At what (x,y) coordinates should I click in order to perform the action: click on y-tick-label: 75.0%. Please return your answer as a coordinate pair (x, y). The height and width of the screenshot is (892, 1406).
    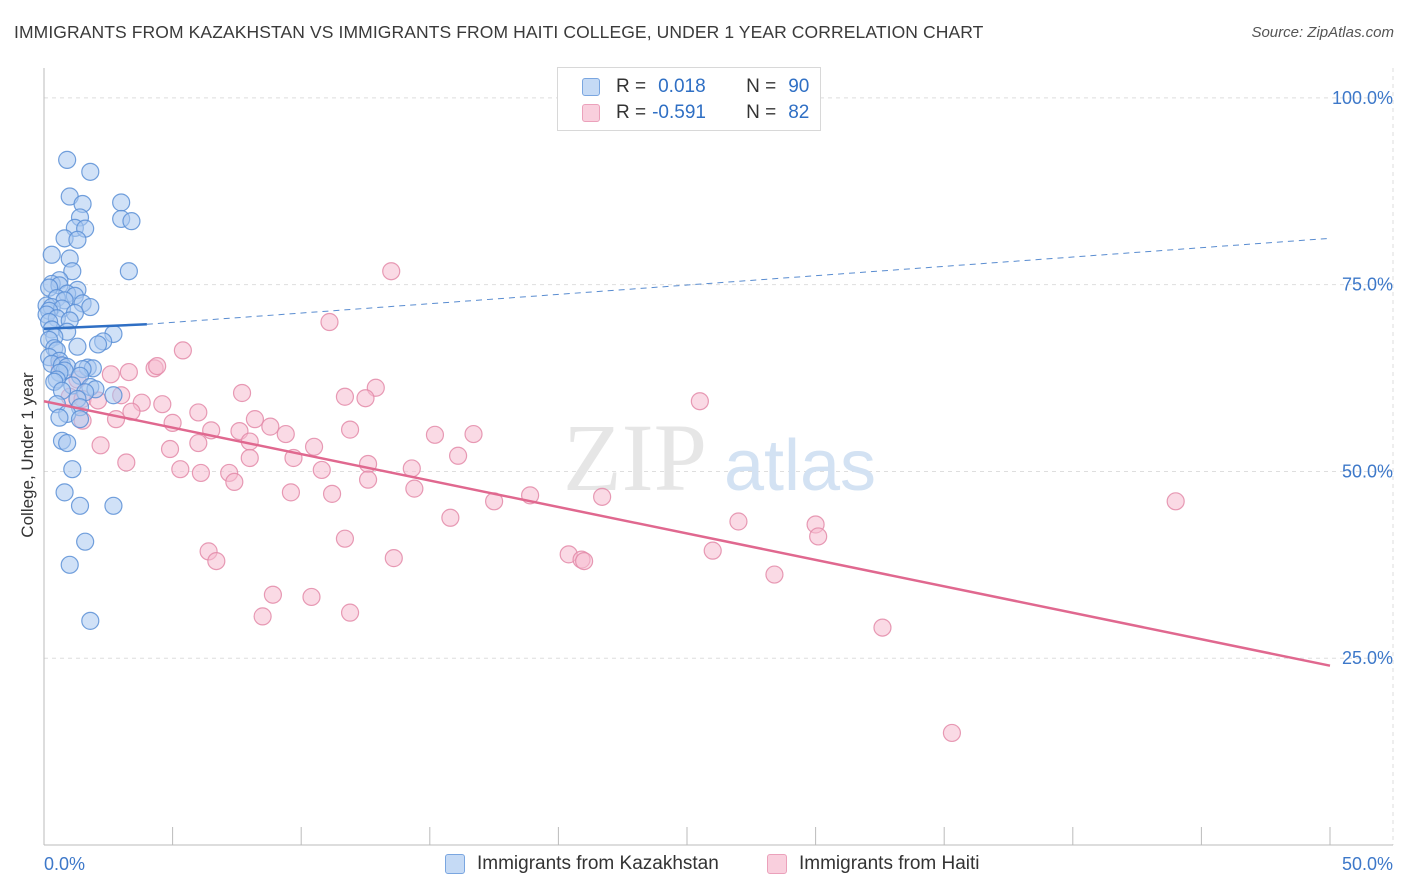
    Looking at the image, I should click on (1367, 285).